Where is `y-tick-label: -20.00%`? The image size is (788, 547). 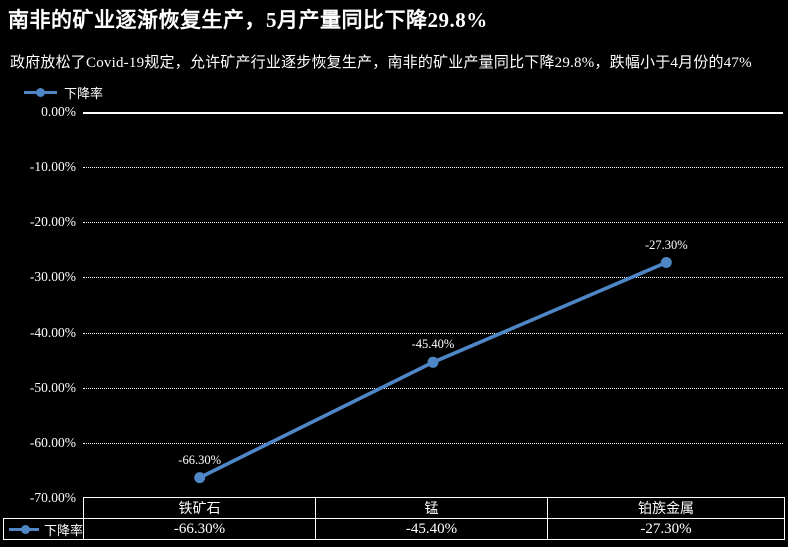 y-tick-label: -20.00% is located at coordinates (52, 221).